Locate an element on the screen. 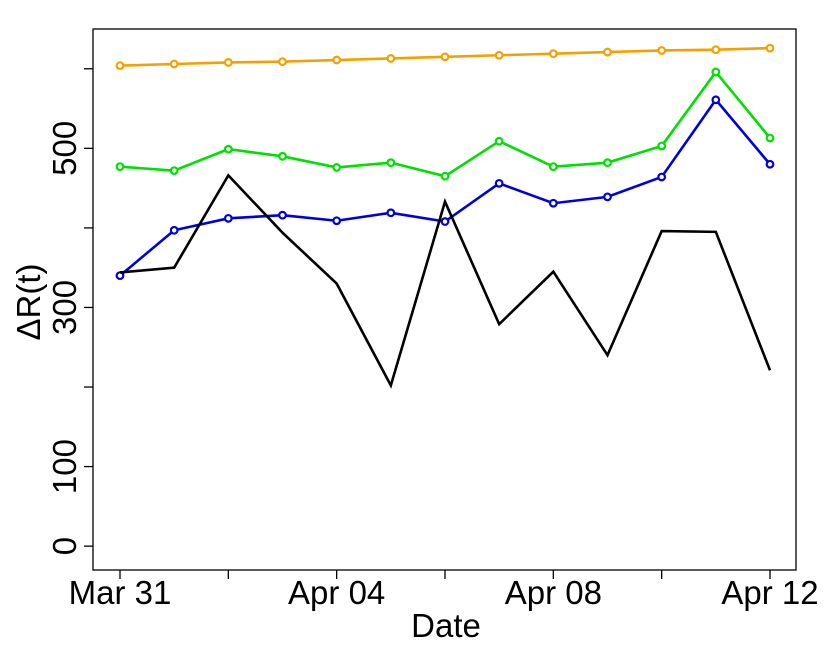 This screenshot has height=647, width=830. y-tick-label: 500 is located at coordinates (64, 148).